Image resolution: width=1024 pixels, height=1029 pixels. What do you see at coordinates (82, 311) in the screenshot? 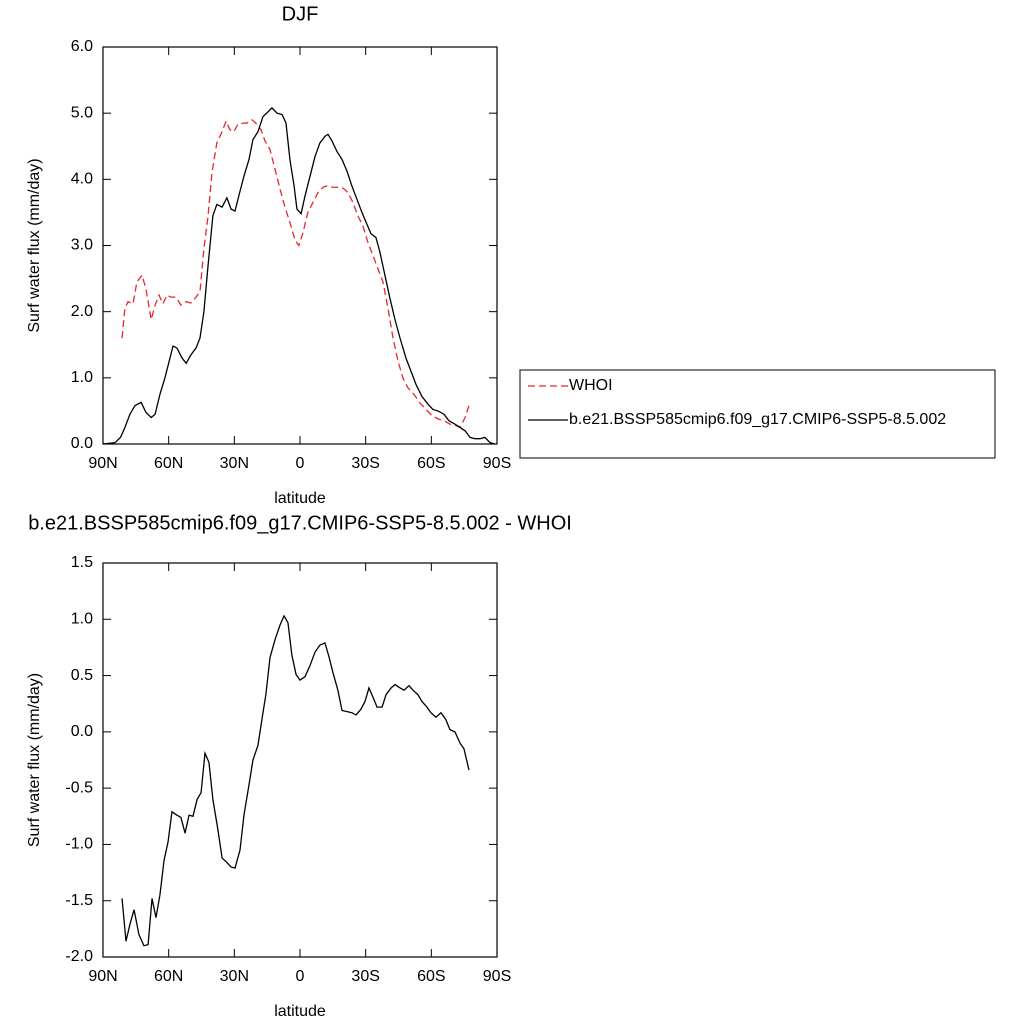
I see `y-tick-label: 2.0` at bounding box center [82, 311].